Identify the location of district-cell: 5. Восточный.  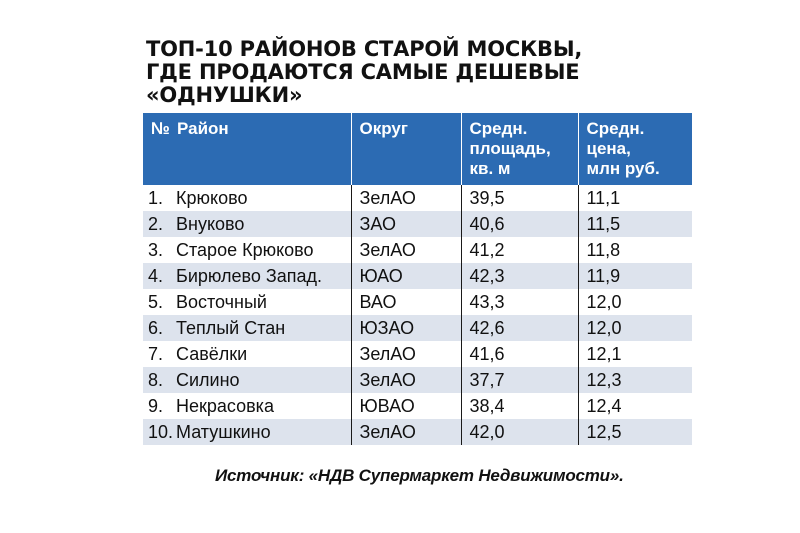
(247, 302).